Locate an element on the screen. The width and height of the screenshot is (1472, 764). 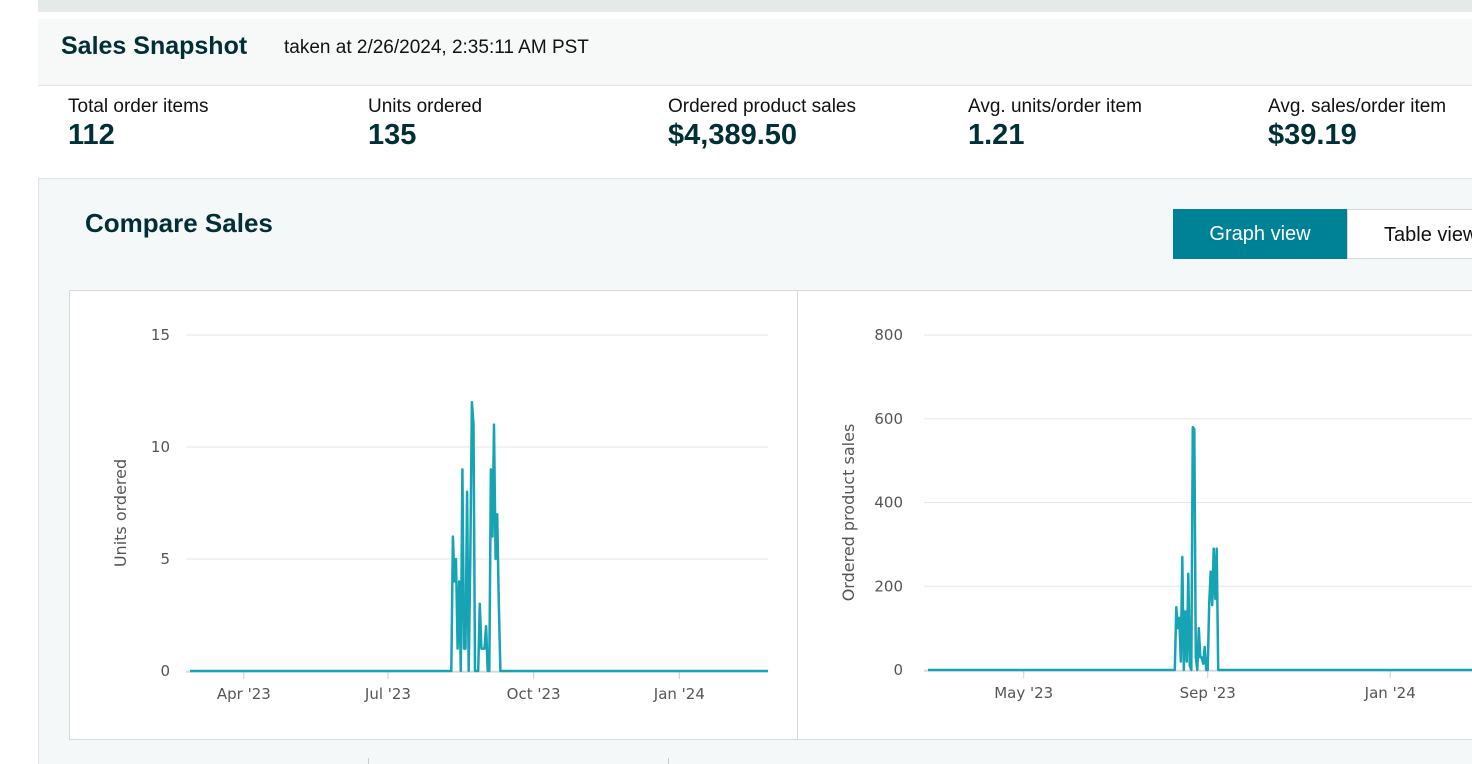
y-tick-label: 600 is located at coordinates (888, 419).